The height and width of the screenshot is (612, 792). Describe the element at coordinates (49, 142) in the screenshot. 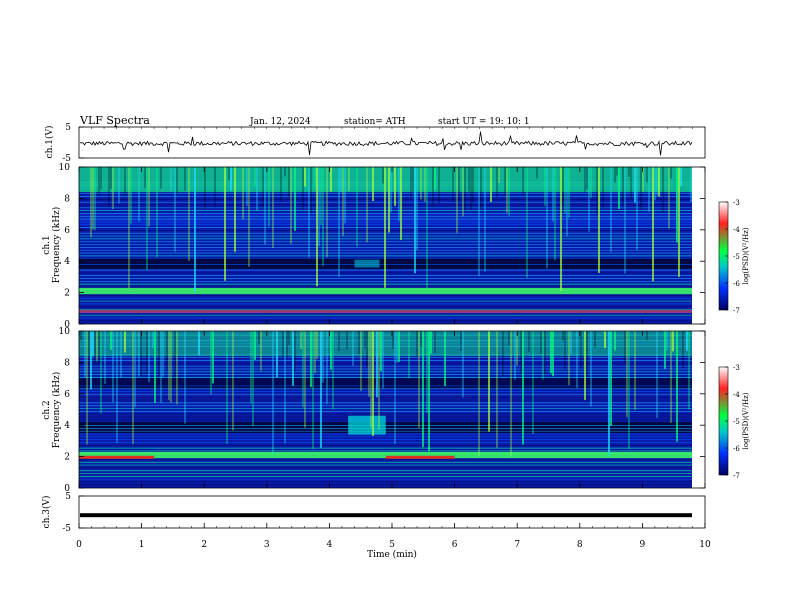

I see `ch1-waveform-ylabel: ch.1(V)` at that location.